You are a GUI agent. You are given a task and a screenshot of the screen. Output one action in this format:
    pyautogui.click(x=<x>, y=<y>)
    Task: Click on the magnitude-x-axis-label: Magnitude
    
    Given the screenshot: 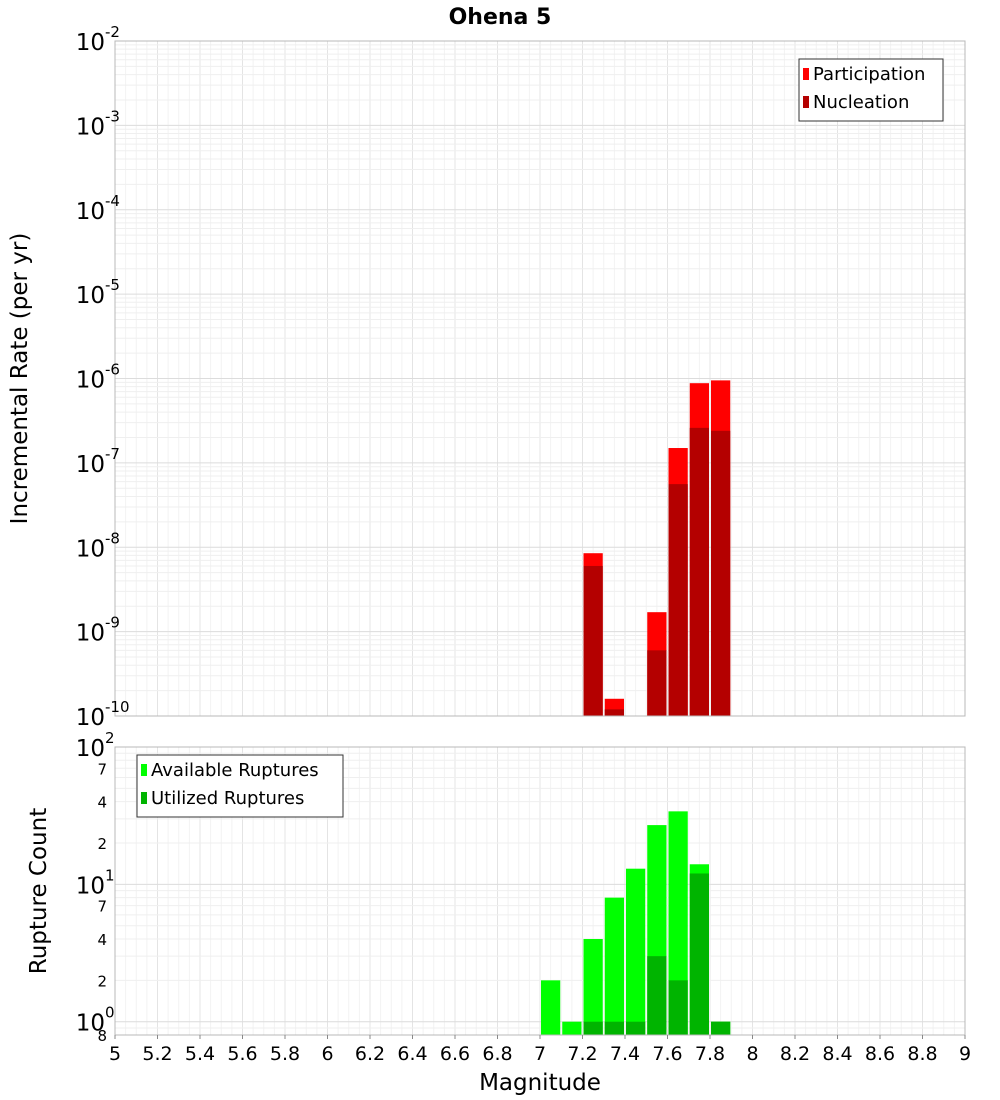 What is the action you would take?
    pyautogui.click(x=540, y=1083)
    